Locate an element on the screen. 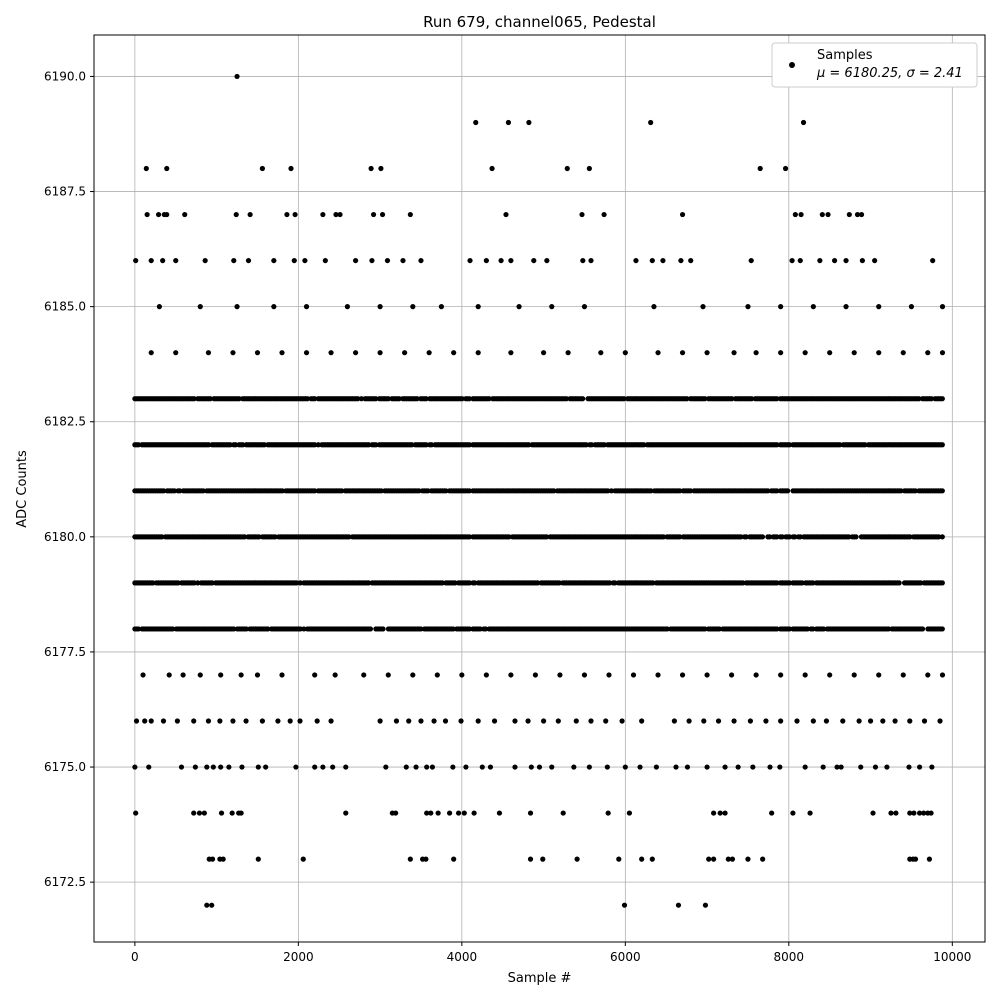  x-tick-label: 10000 is located at coordinates (952, 957).